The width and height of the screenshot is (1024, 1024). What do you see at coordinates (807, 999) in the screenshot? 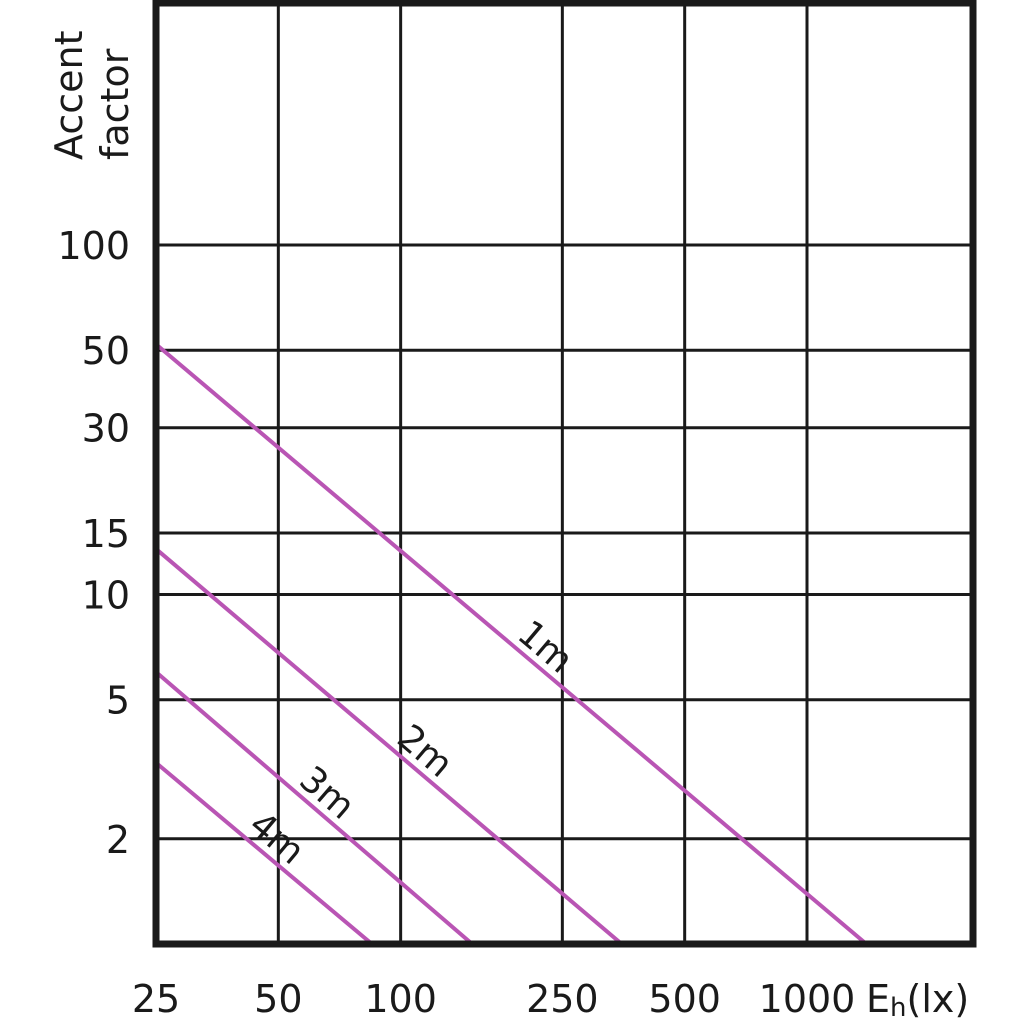
I see `x-tick-label: 1000` at bounding box center [807, 999].